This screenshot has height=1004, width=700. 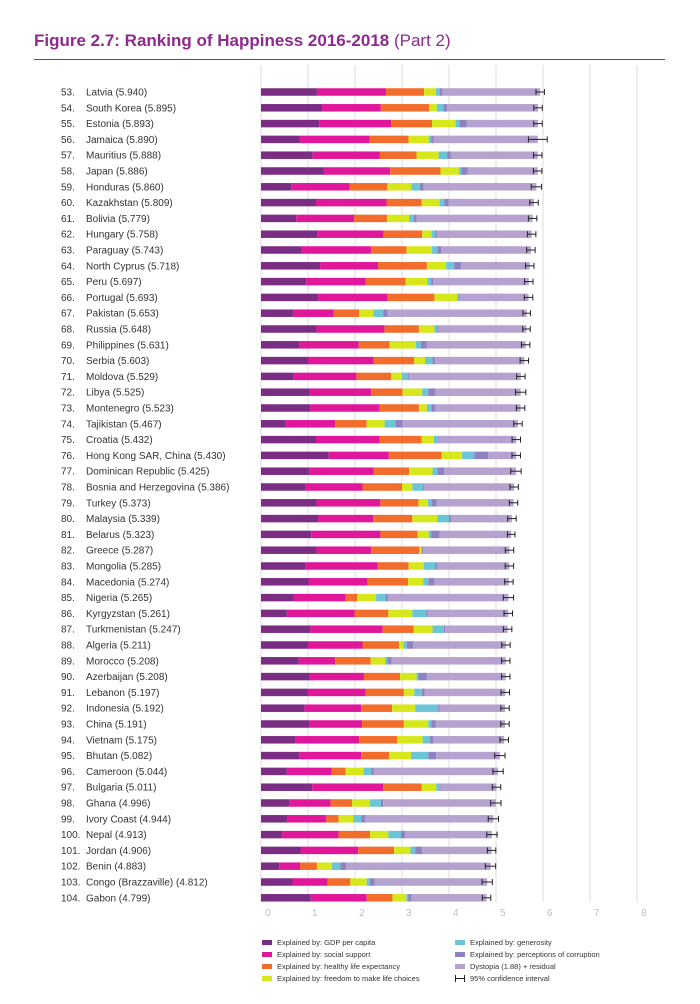 I want to click on legend-item-ci: 95% confidence interval, so click(x=502, y=978).